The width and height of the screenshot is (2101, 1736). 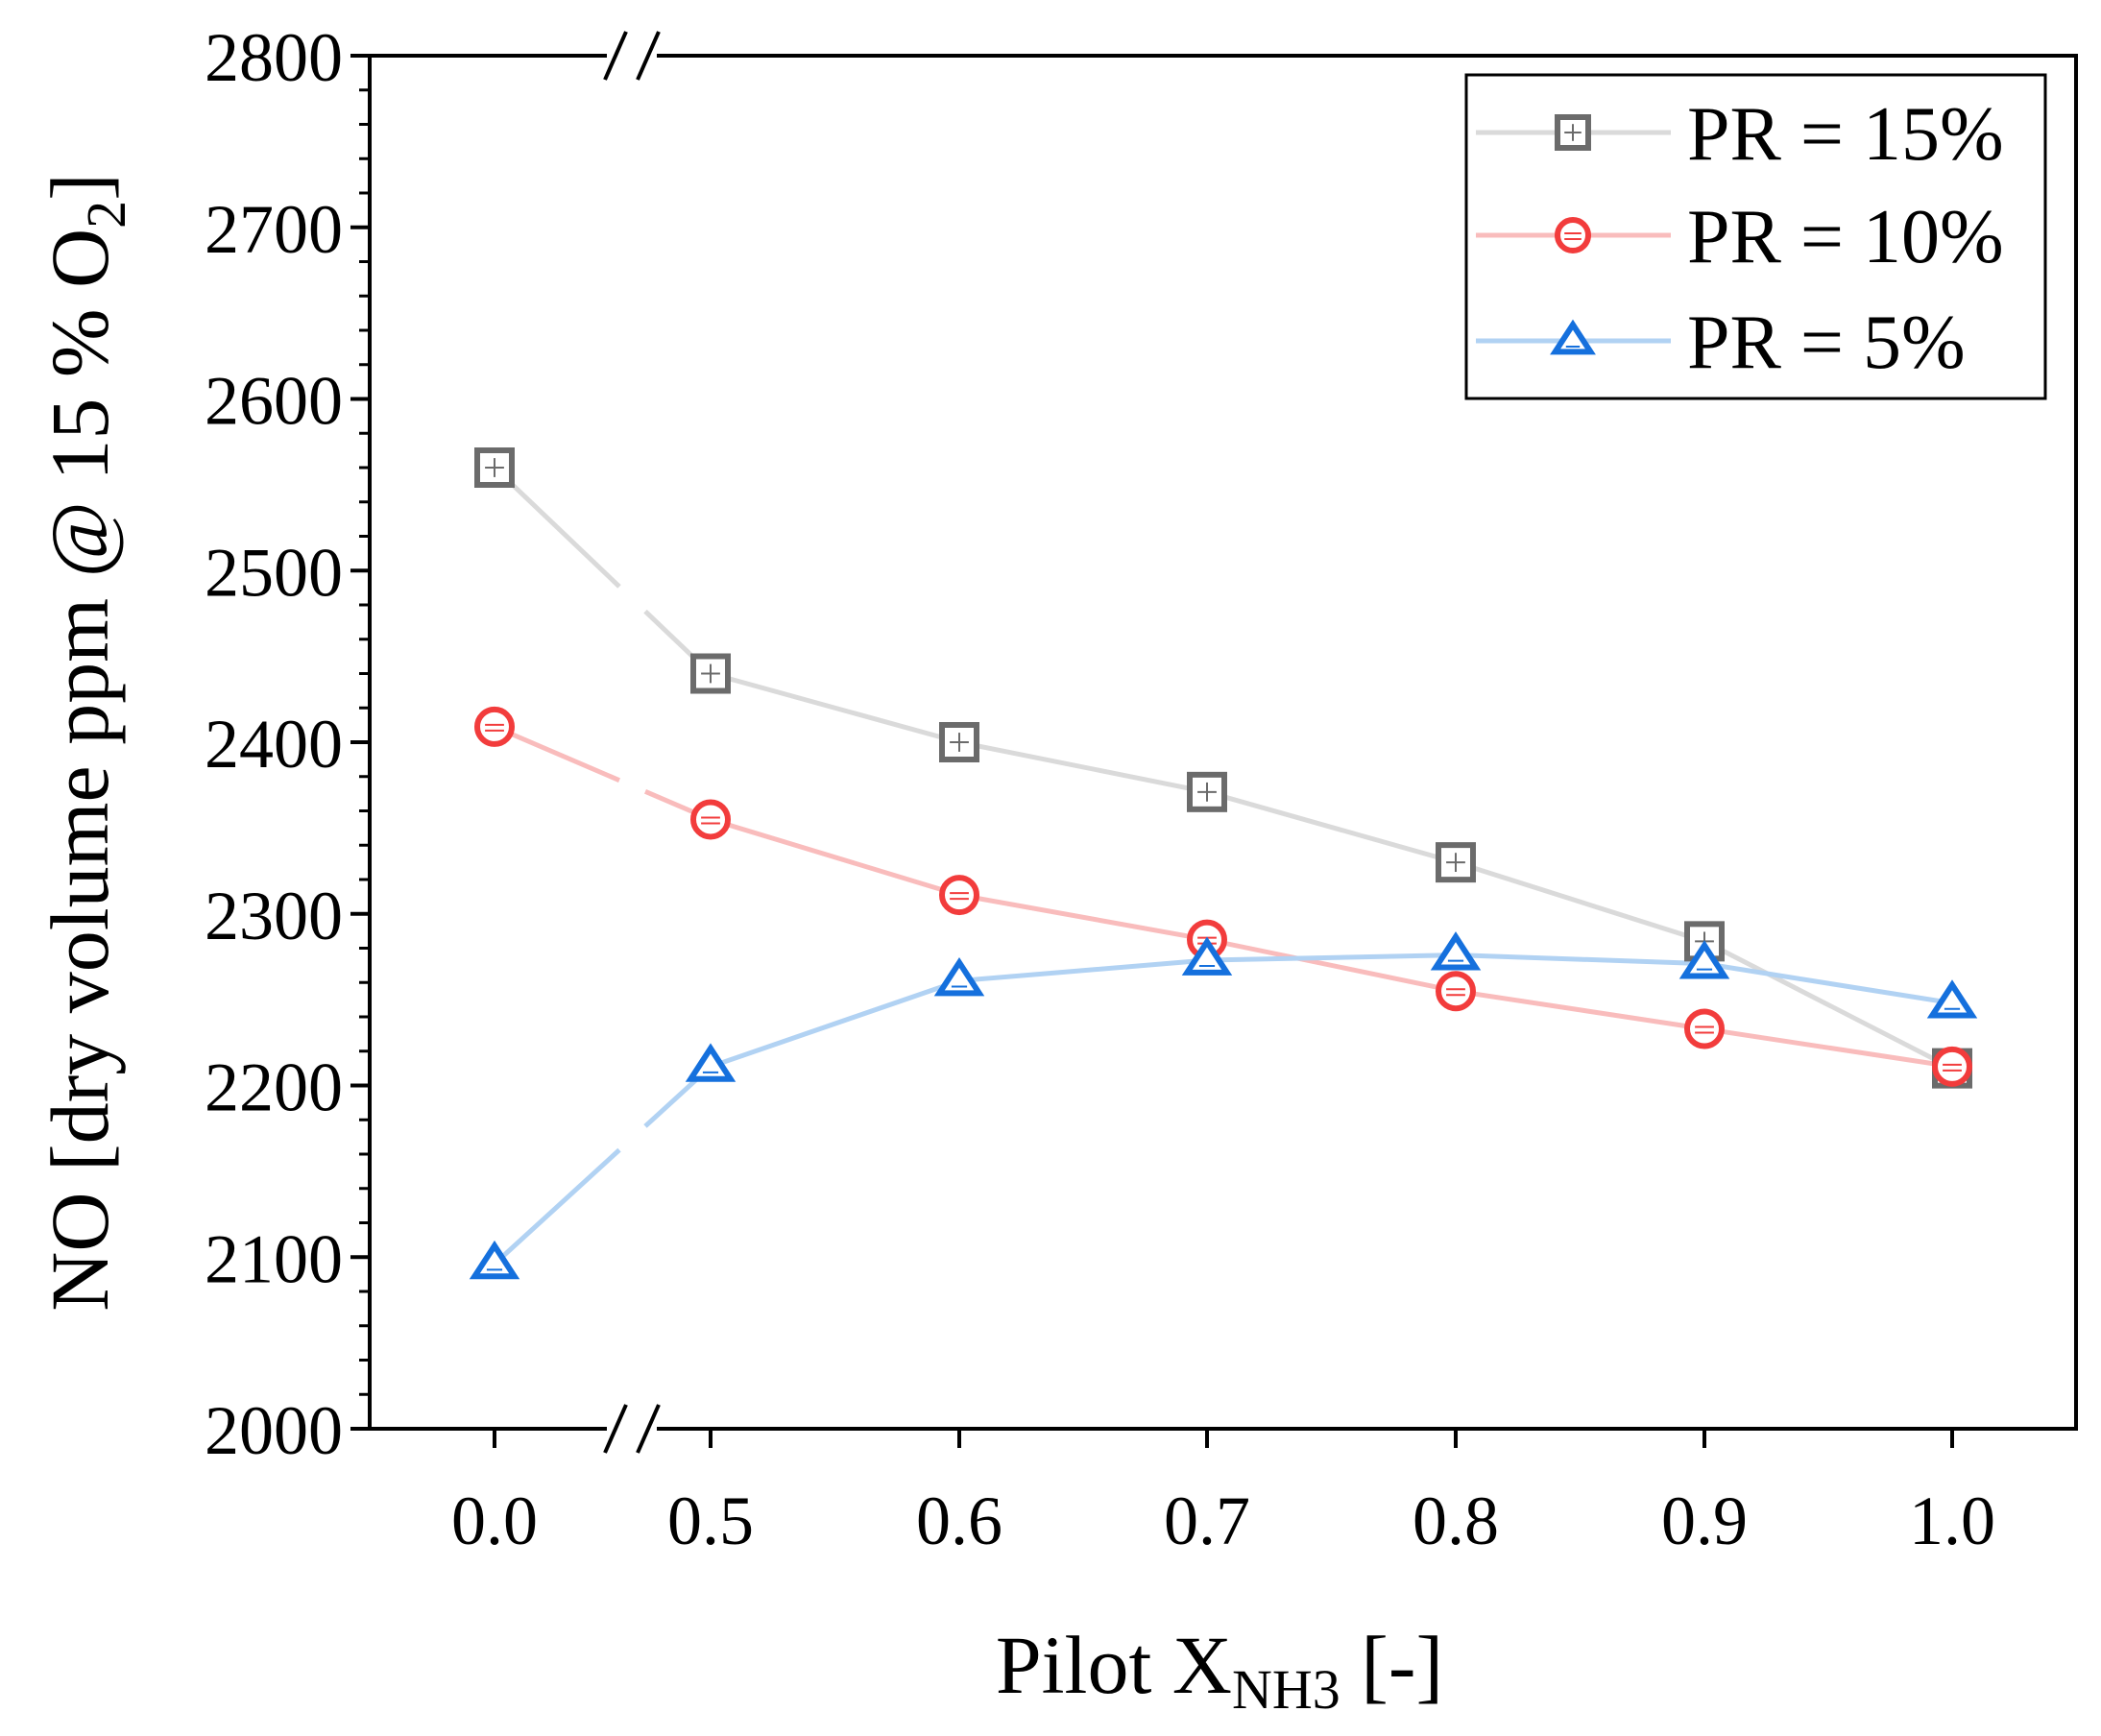 What do you see at coordinates (274, 1087) in the screenshot?
I see `y-tick-label: 2200` at bounding box center [274, 1087].